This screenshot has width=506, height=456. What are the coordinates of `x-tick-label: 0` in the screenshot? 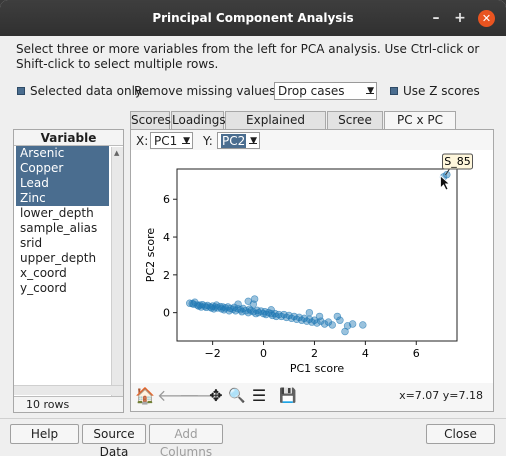 It's located at (263, 353).